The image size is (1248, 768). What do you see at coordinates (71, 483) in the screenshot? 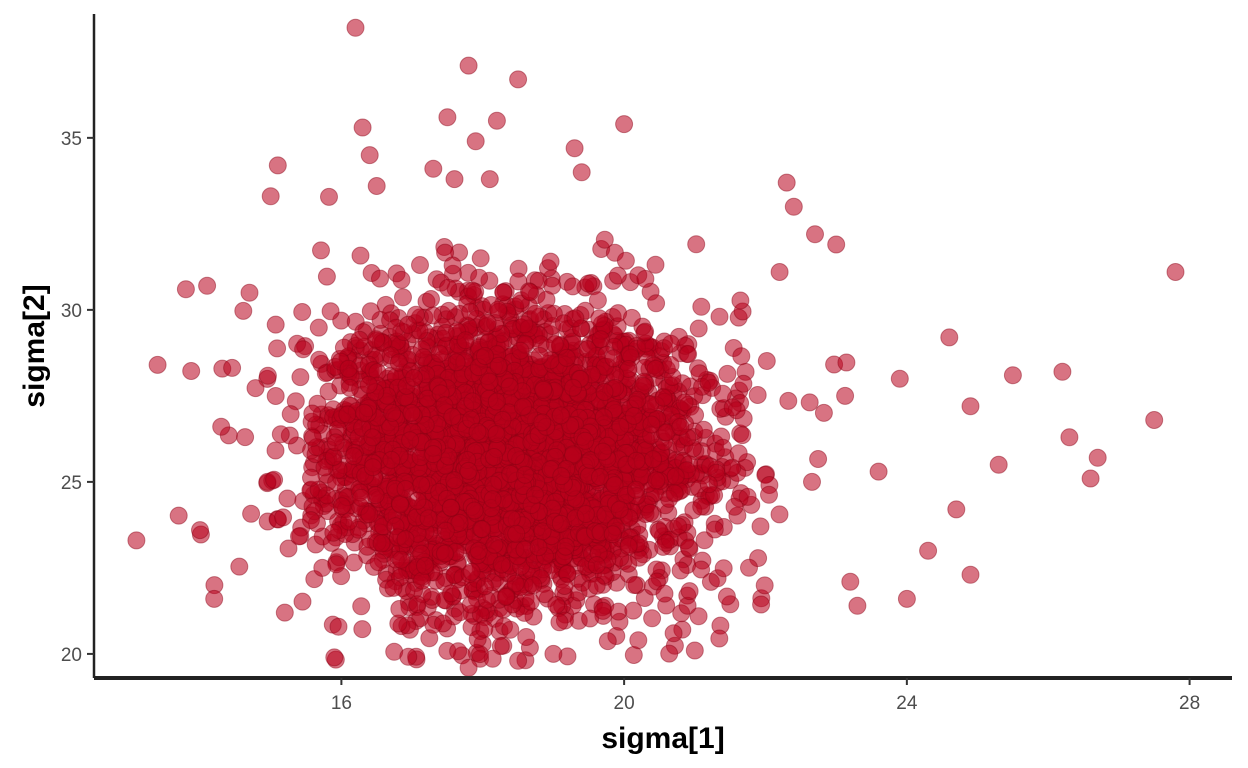
I see `y-tick-label: 25` at bounding box center [71, 483].